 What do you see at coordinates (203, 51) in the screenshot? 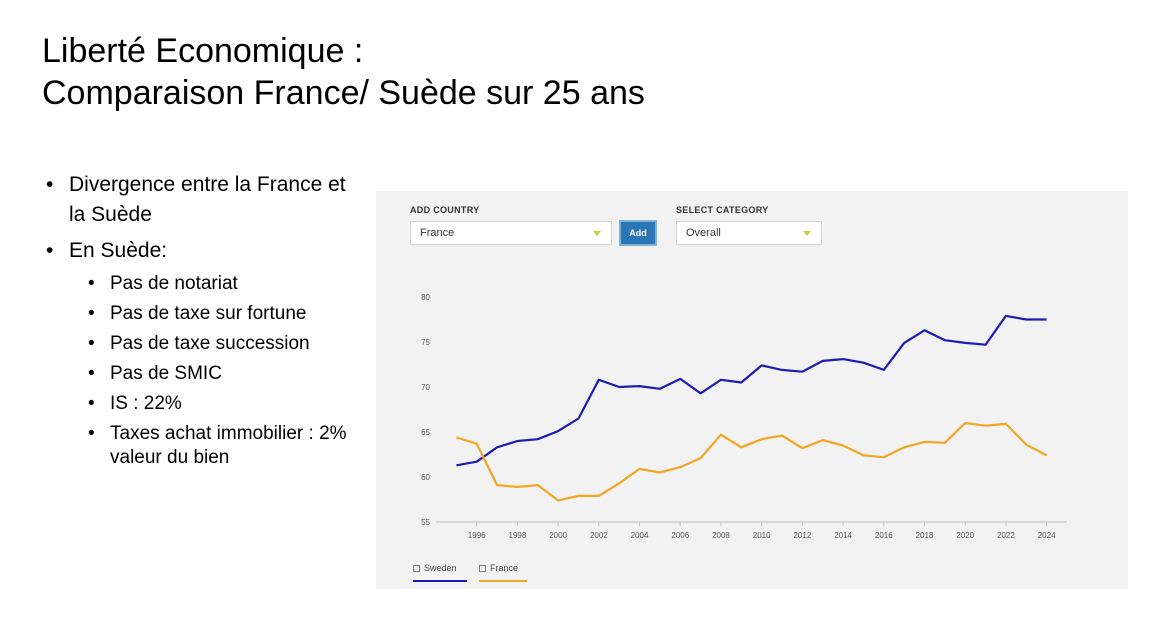
I see `title-line-1: Liberté Economique :` at bounding box center [203, 51].